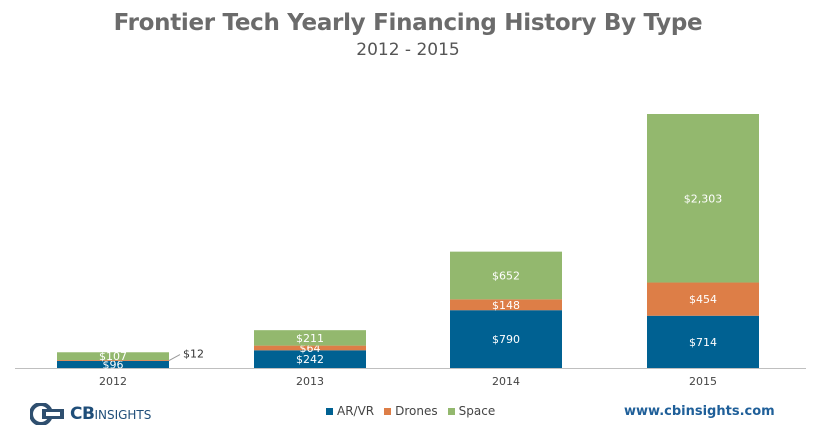  I want to click on bar-arvr-2015, so click(703, 341).